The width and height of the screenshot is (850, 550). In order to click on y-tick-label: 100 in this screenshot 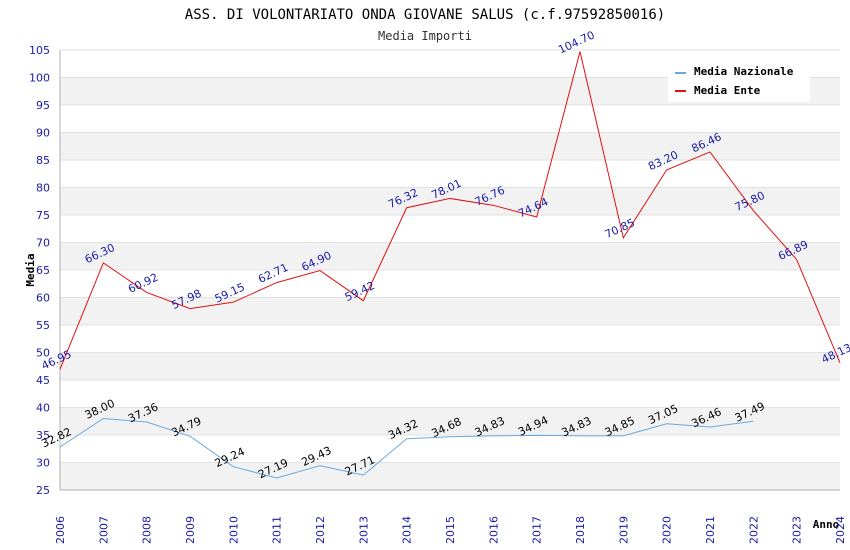, I will do `click(39, 78)`.